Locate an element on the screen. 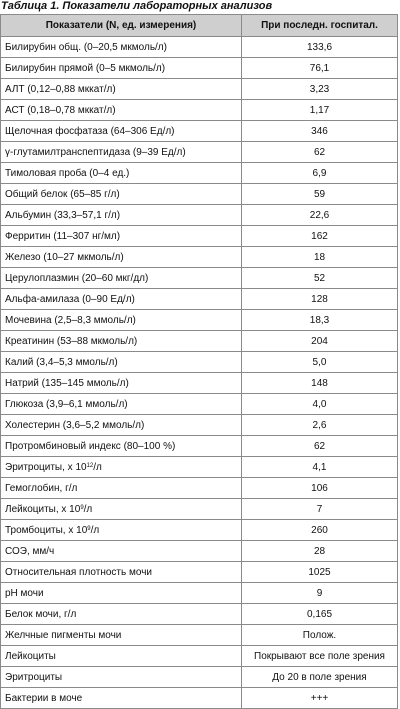 The width and height of the screenshot is (400, 709). table-row: Эритроциты До 20 в поле зрения is located at coordinates (199, 677).